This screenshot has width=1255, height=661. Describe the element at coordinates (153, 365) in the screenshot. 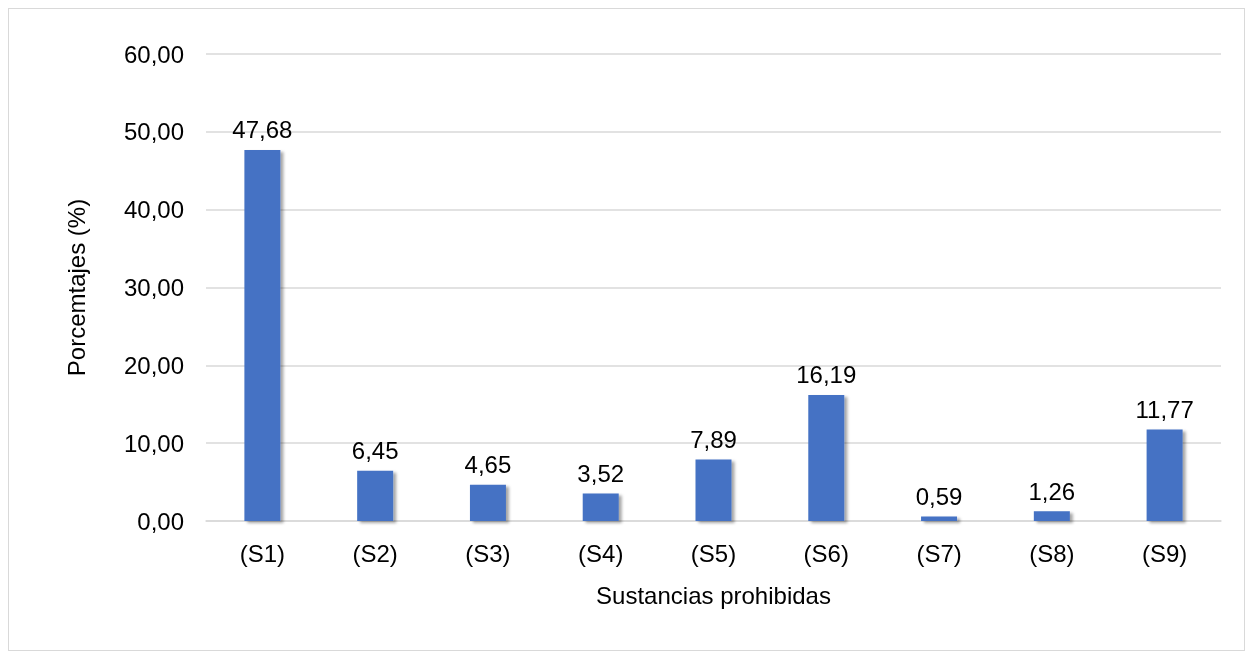

I see `y-tick-label: 20,00` at that location.